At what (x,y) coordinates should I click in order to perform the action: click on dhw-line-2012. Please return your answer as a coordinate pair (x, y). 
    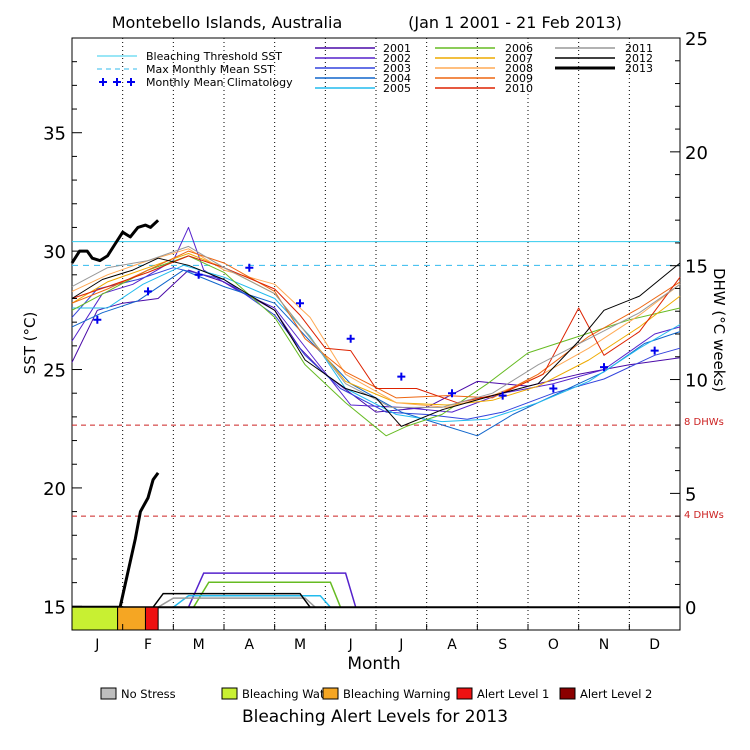
    Looking at the image, I should click on (231, 600).